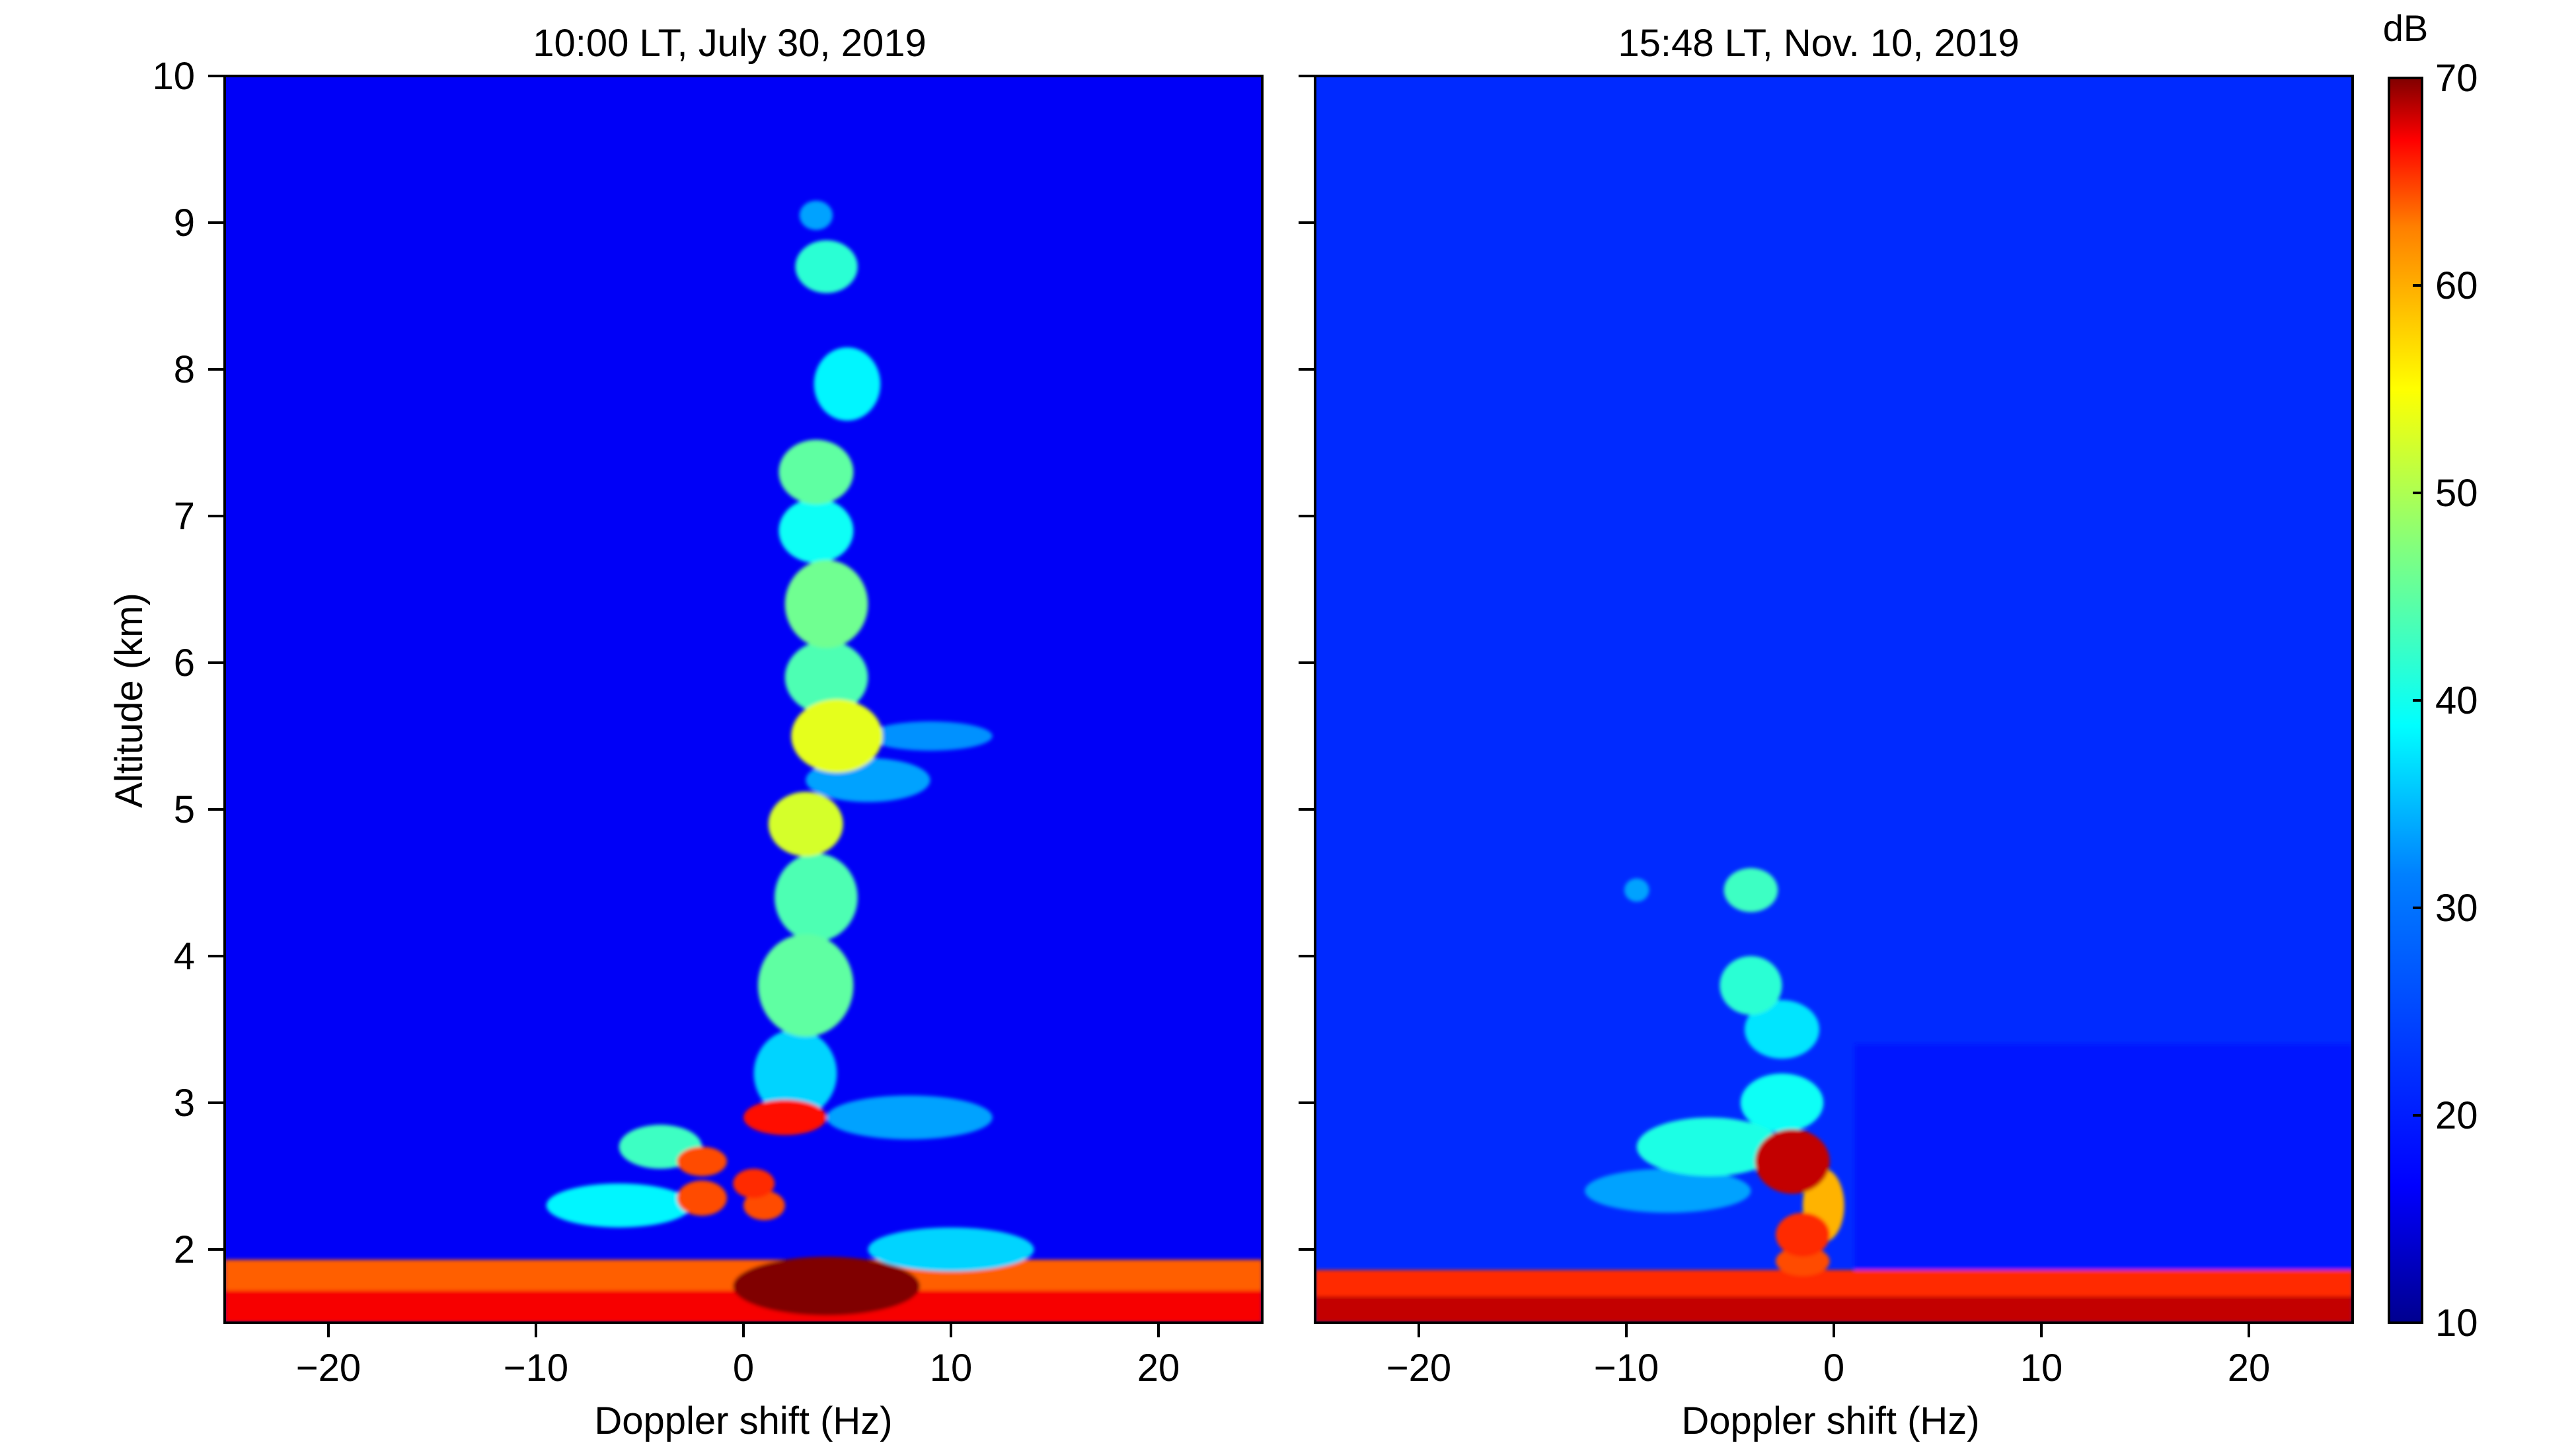 The image size is (2576, 1449). What do you see at coordinates (743, 1368) in the screenshot?
I see `x-tick-label-left: 0` at bounding box center [743, 1368].